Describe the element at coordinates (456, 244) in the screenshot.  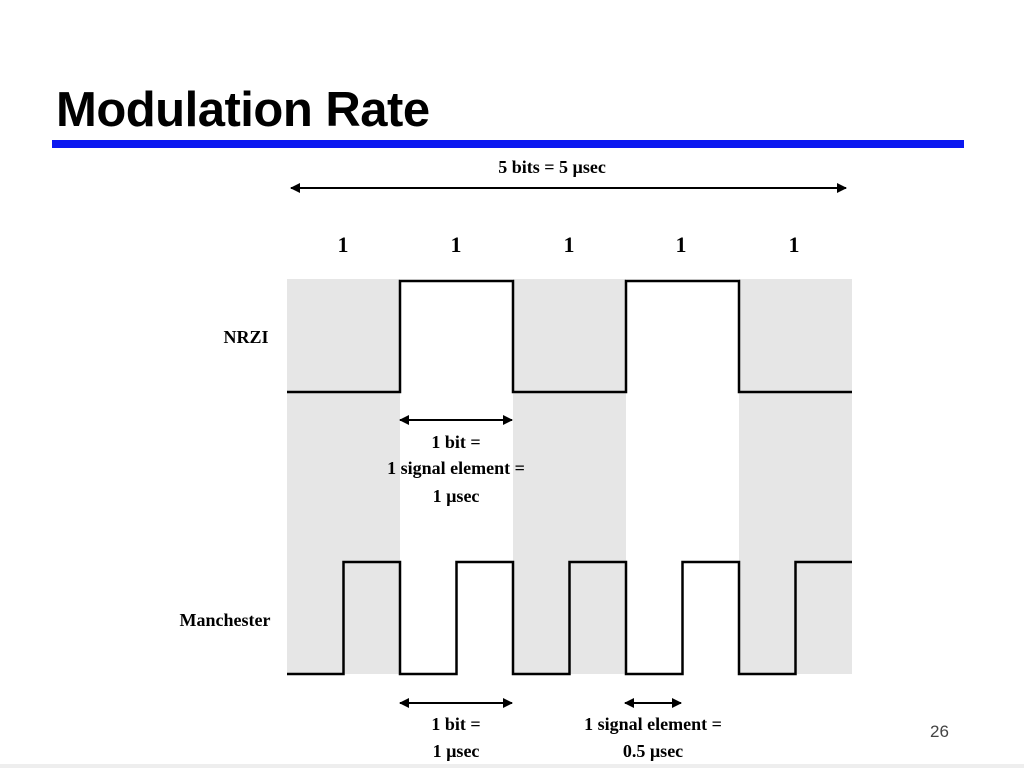
I see `bit-label-2: 1` at that location.